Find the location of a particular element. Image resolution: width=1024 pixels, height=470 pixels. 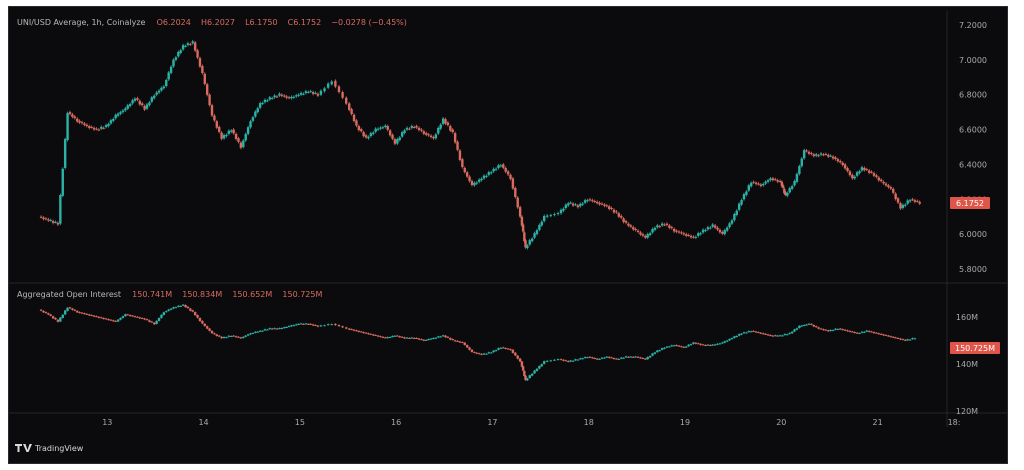

time-axis: 13 14 15 16 17 18 19 20 21 18: is located at coordinates (531, 422).